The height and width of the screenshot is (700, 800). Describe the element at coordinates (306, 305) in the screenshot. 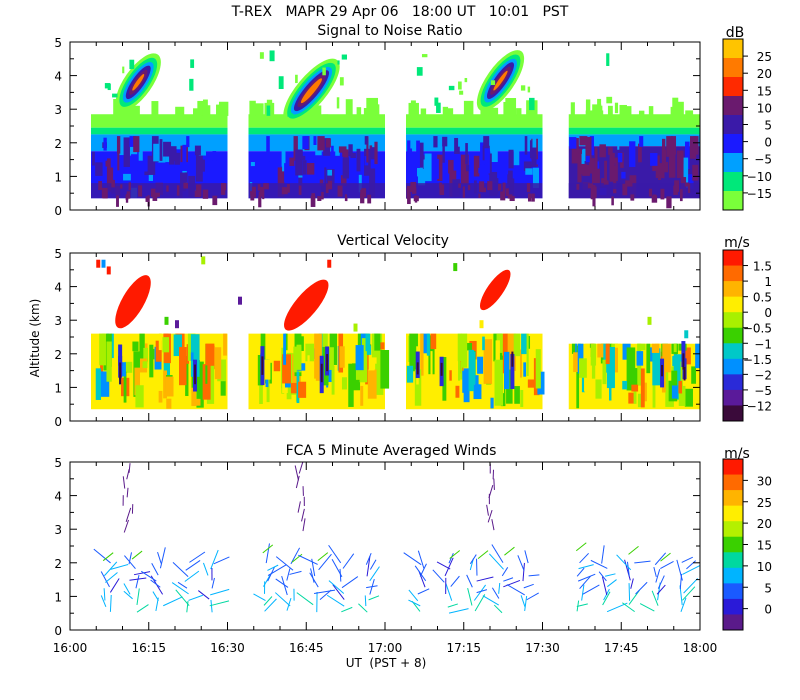

I see `vv-updraft` at that location.